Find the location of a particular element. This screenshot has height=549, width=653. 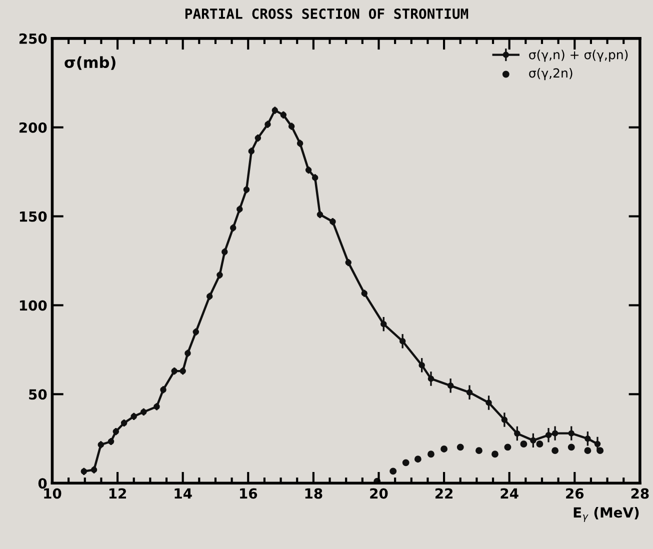

chart-title: PARTIAL CROSS SECTION OF STRONTIUM is located at coordinates (326, 13).